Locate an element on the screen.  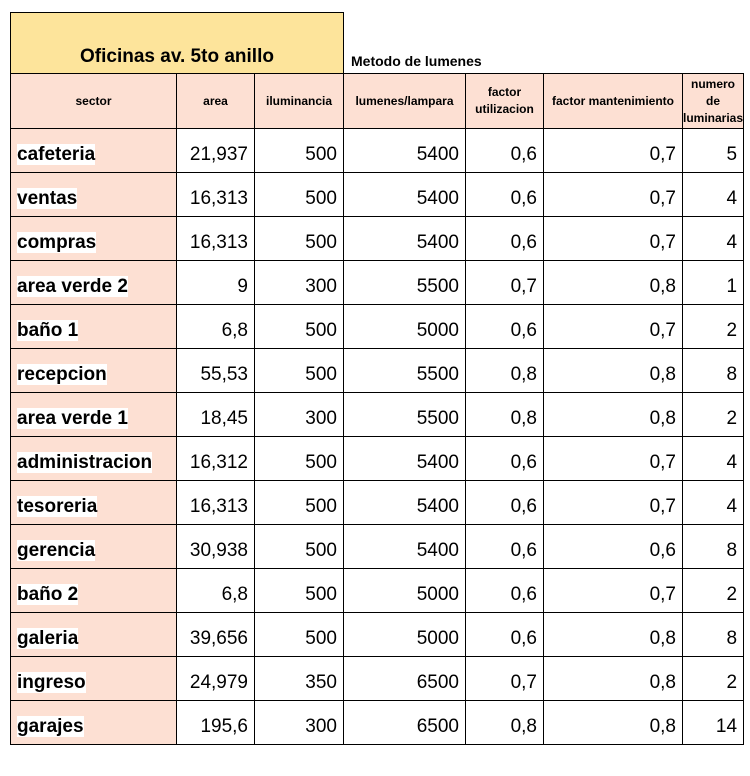
cell-sector: garajes is located at coordinates (93, 722).